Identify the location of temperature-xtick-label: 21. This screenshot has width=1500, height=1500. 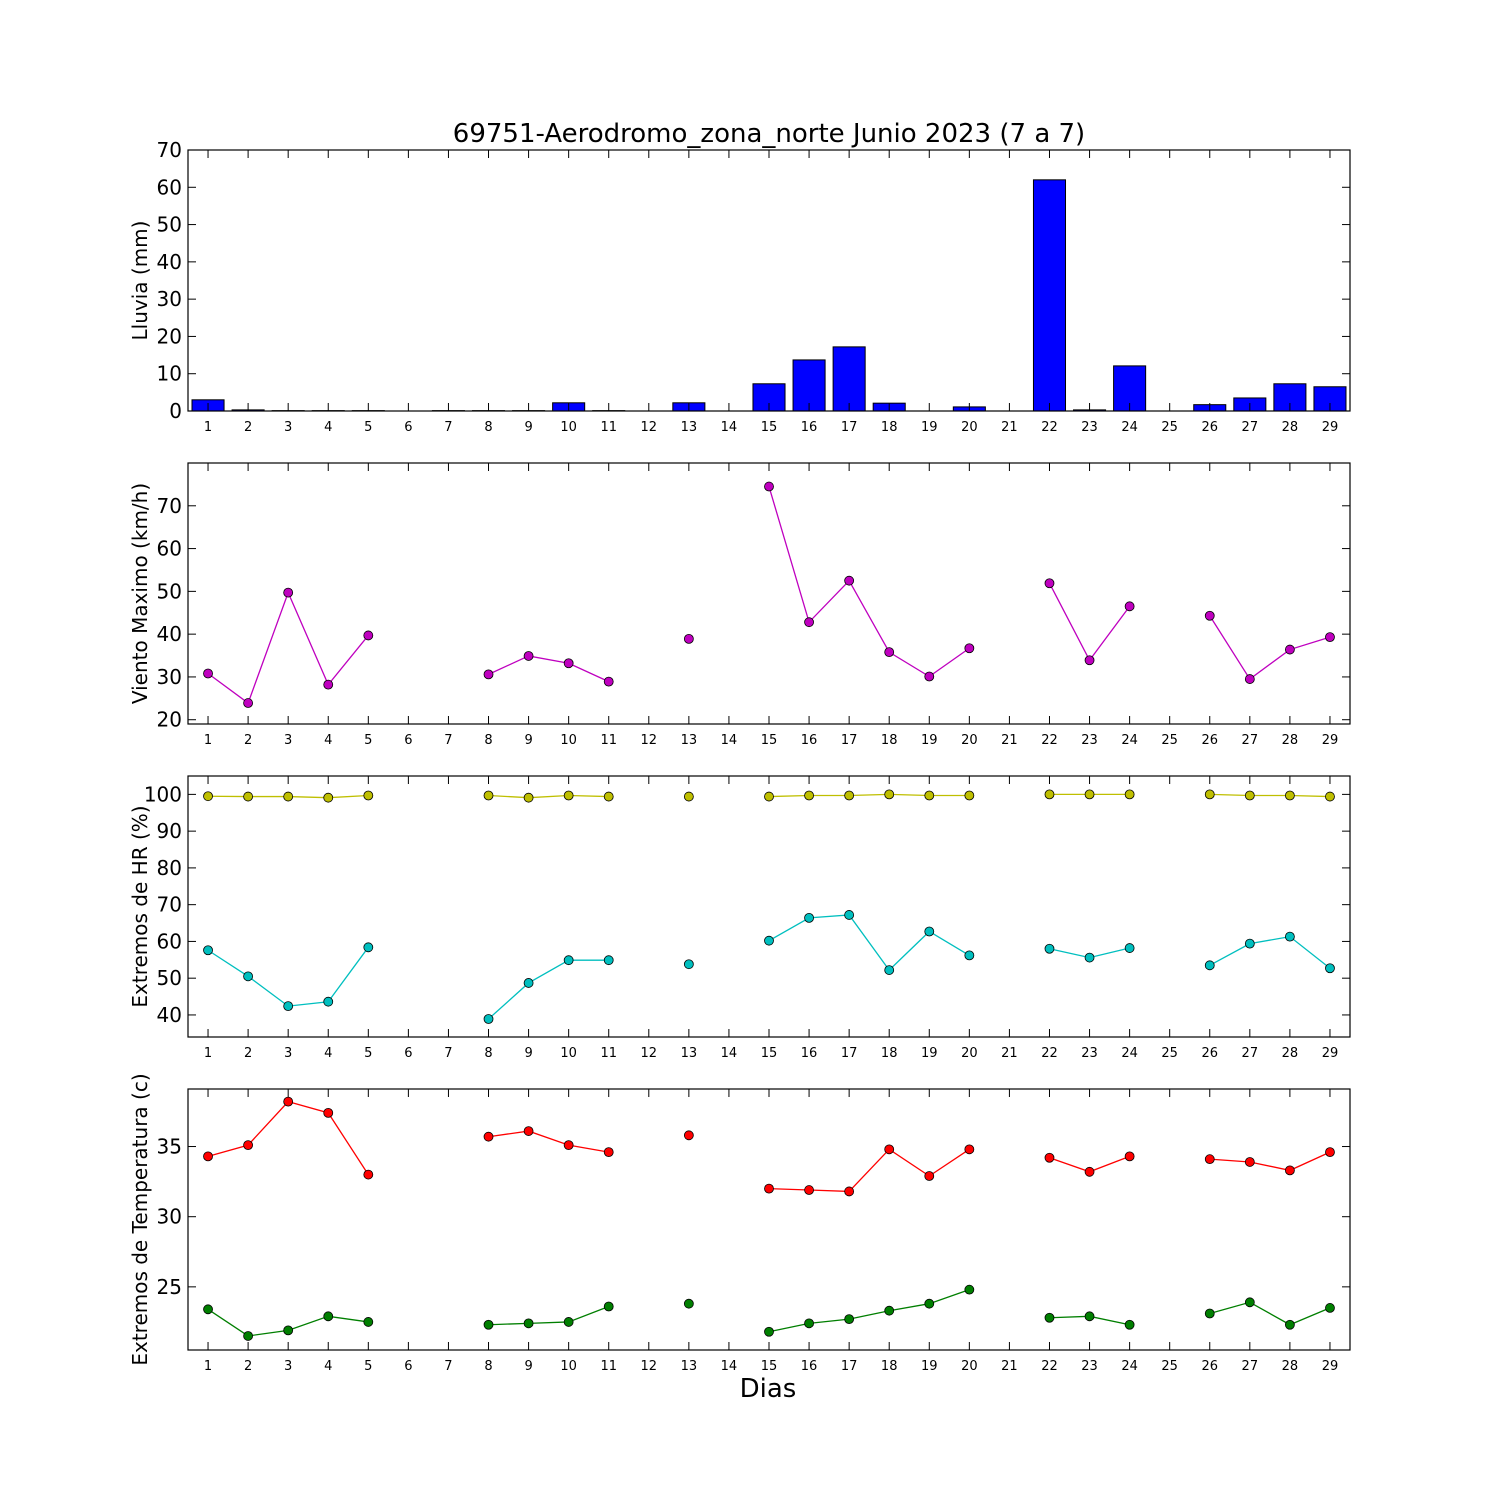
(1009, 1366).